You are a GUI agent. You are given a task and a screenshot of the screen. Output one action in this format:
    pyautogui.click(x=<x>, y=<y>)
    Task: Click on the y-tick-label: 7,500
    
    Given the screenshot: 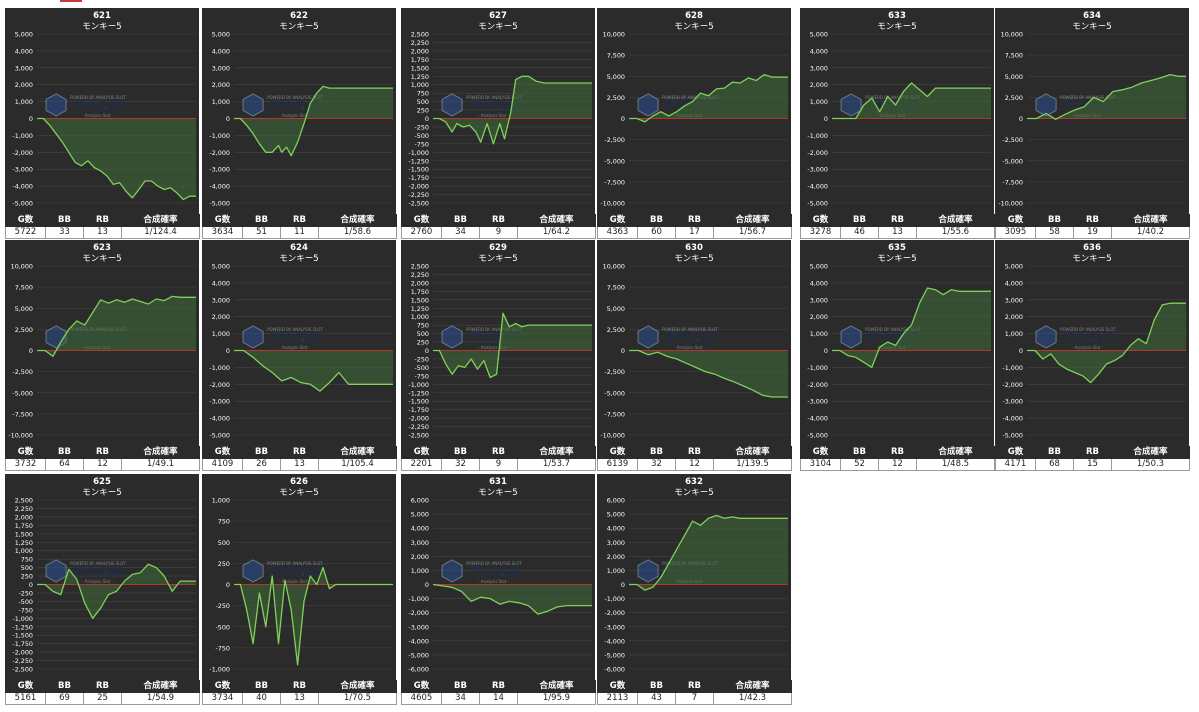 What is the action you would take?
    pyautogui.click(x=1014, y=56)
    